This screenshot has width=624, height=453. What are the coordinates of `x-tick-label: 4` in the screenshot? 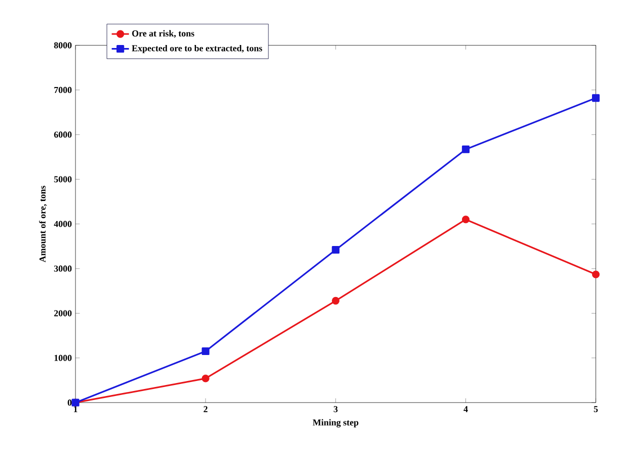 It's located at (466, 409).